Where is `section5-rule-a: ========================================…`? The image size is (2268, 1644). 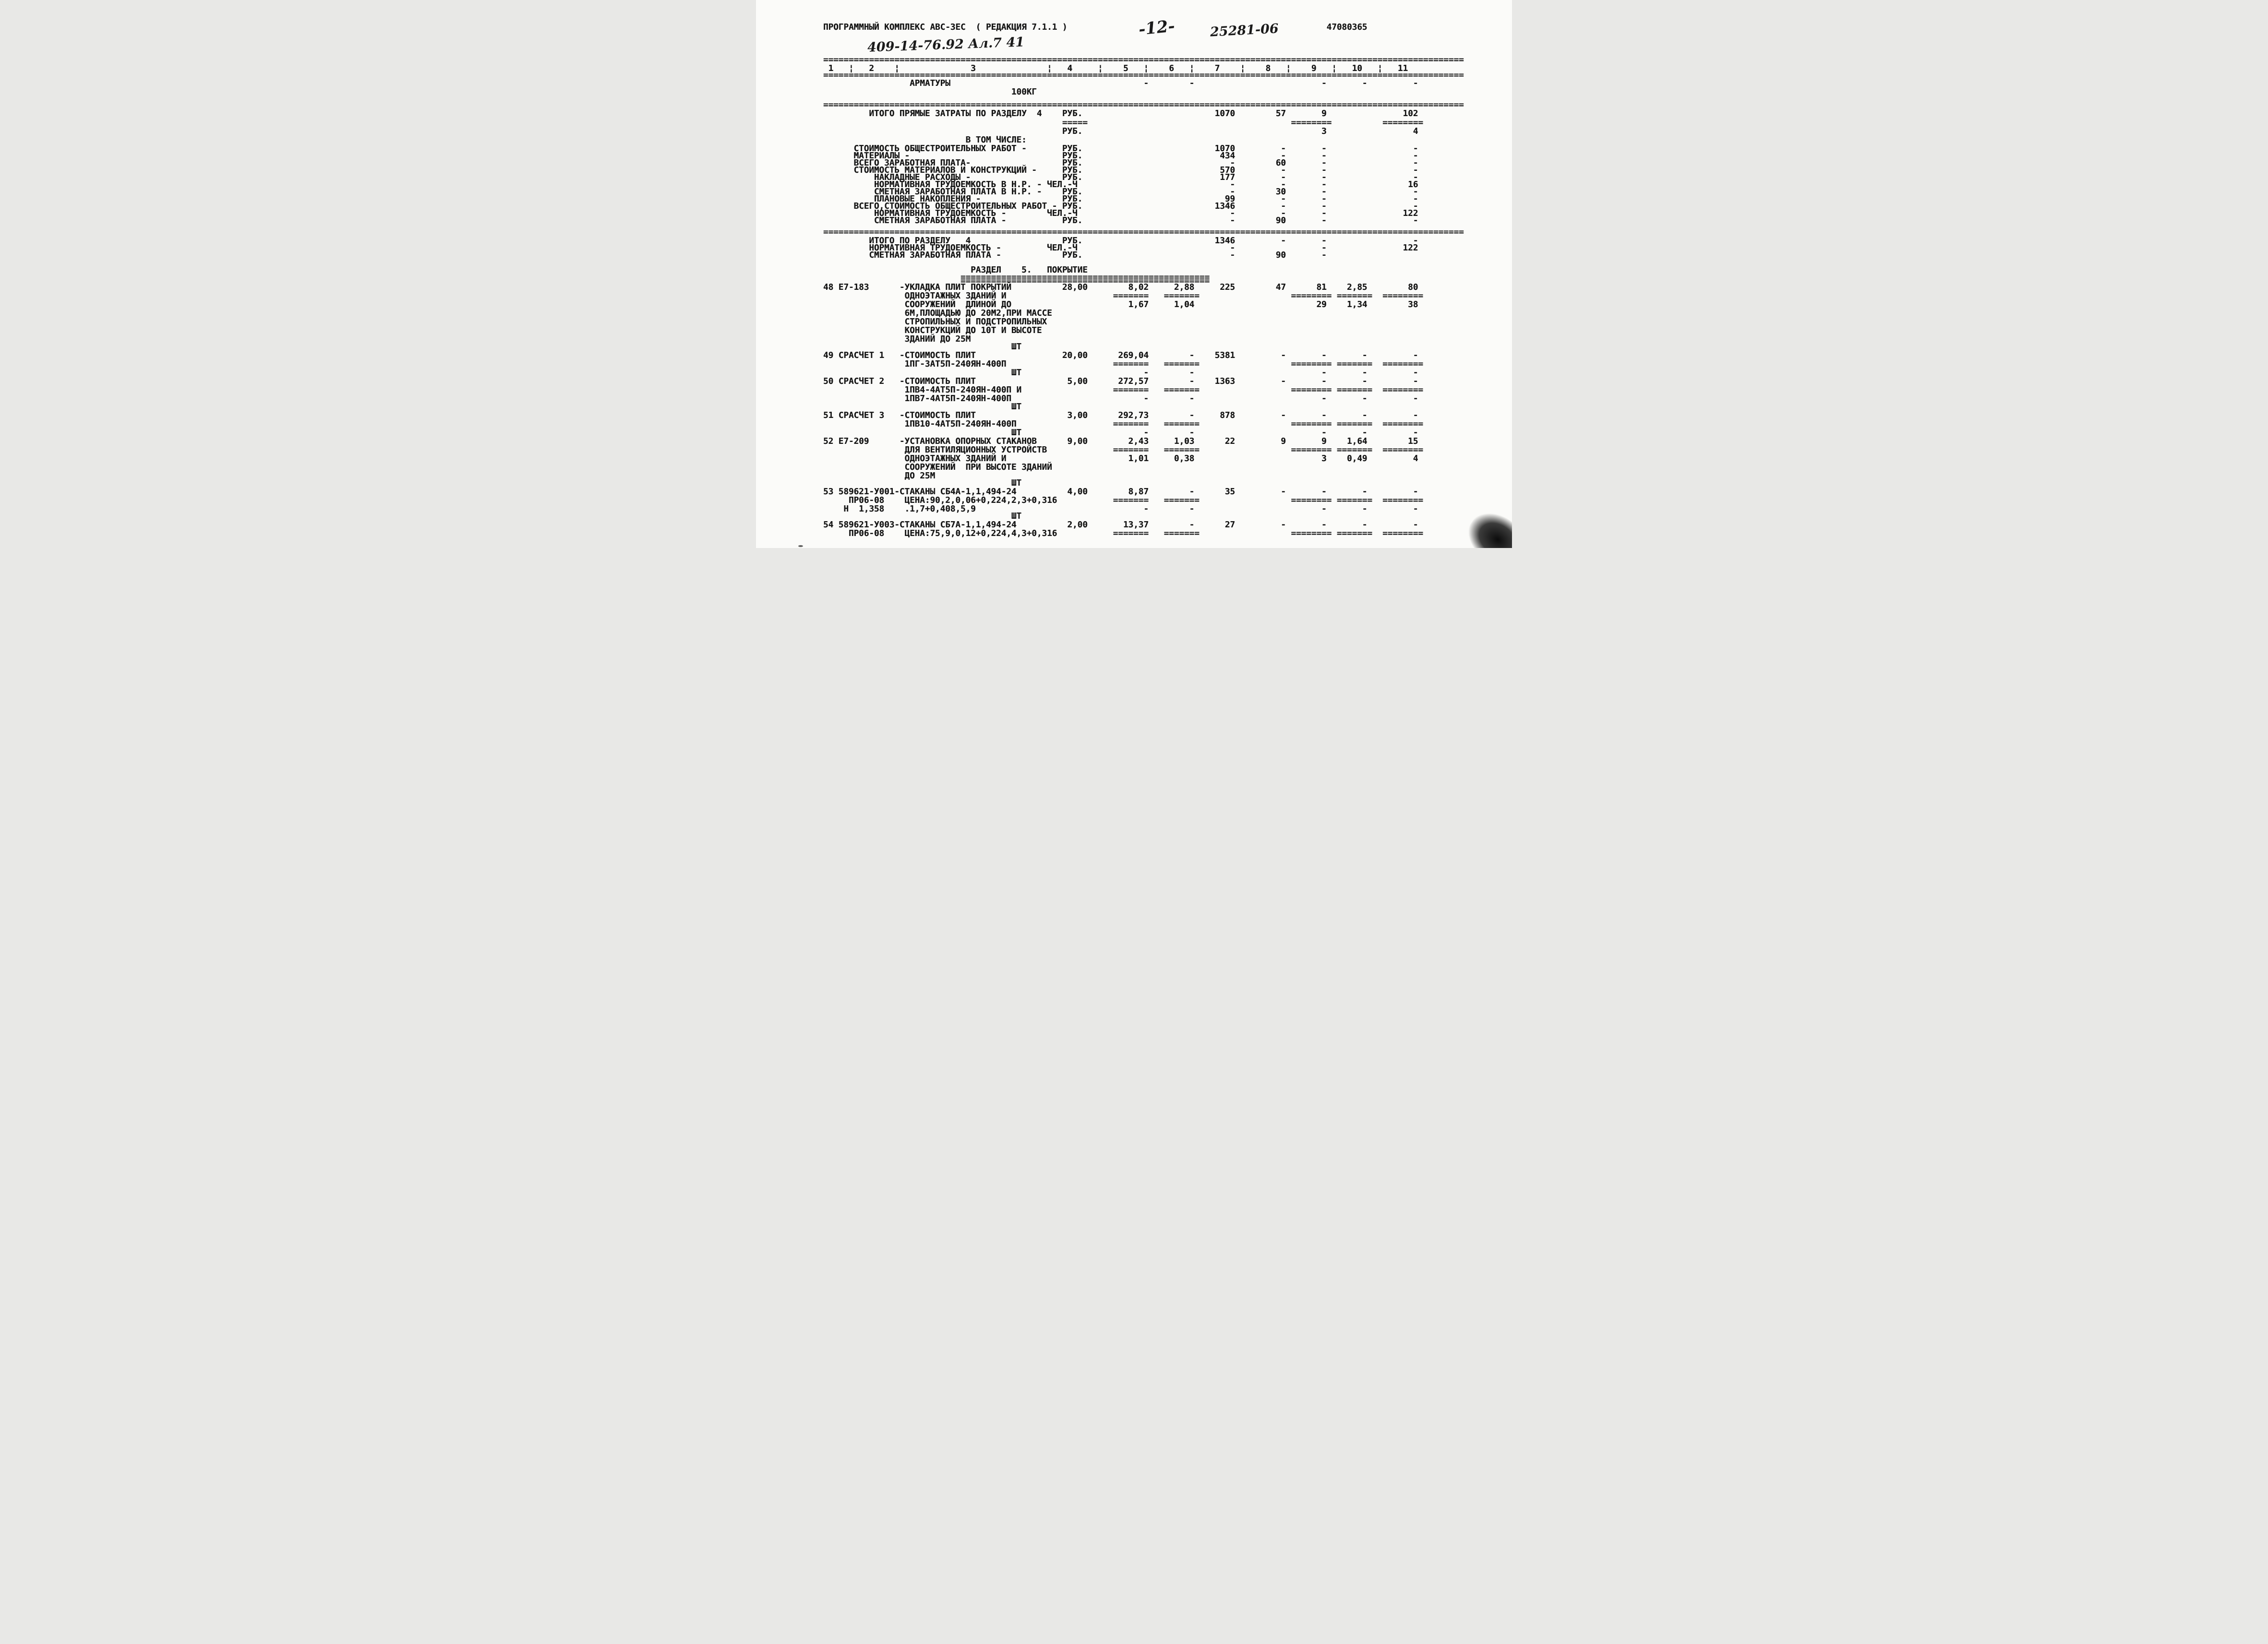
section5-rule-a: ========================================… is located at coordinates (1016, 278).